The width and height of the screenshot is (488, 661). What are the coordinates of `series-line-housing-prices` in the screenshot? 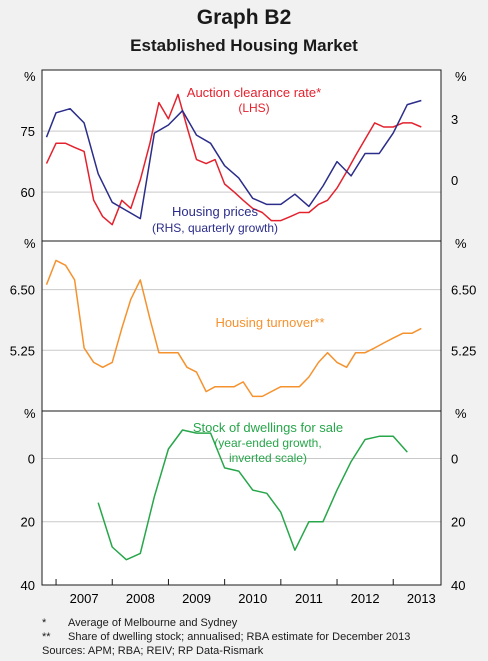 It's located at (233, 159).